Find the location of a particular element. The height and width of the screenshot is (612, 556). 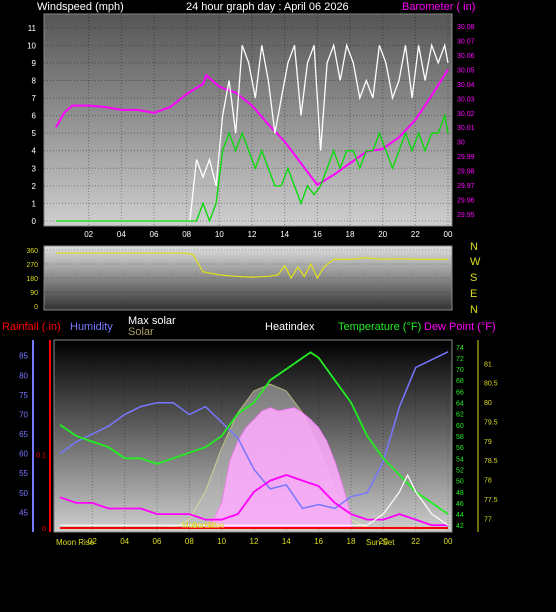

windspeed-tick-label: 10 is located at coordinates (31, 45).